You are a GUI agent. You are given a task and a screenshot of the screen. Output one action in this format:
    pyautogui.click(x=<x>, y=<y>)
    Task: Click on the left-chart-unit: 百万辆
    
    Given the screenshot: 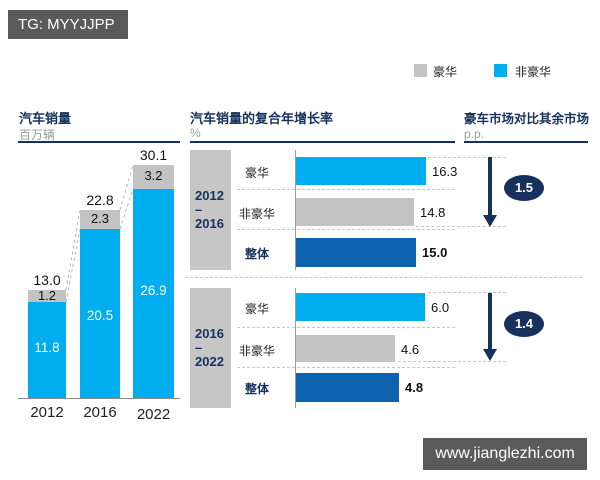 What is the action you would take?
    pyautogui.click(x=37, y=135)
    